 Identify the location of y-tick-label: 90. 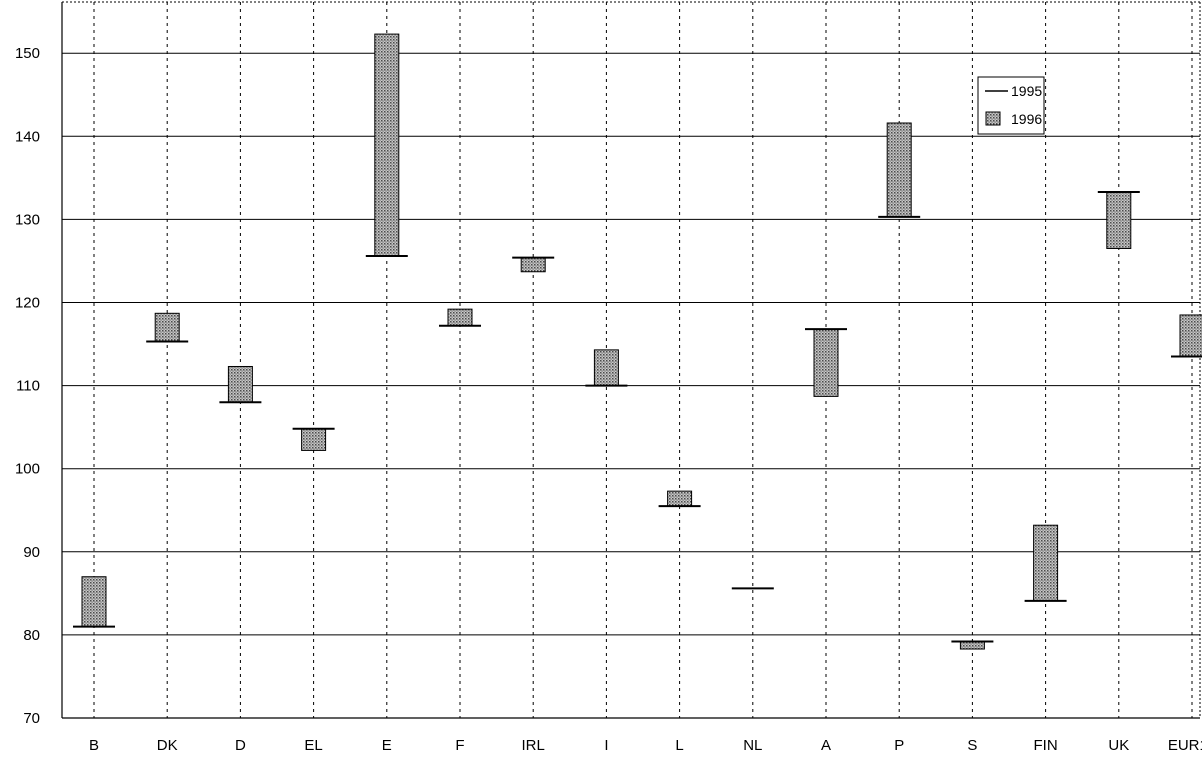
(31, 552).